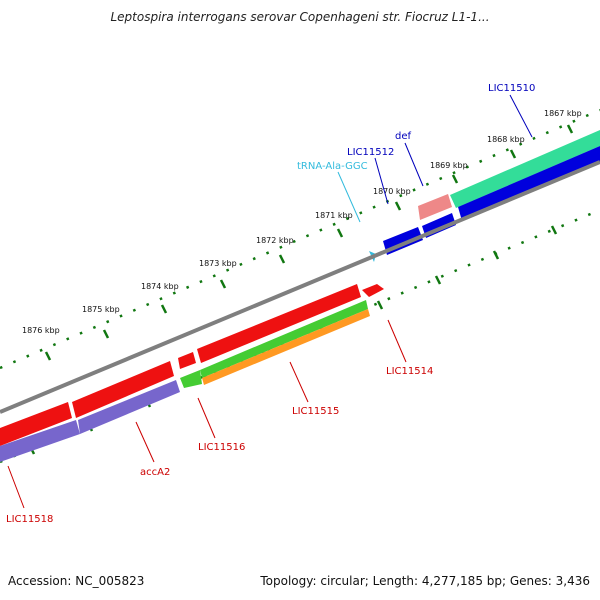 The width and height of the screenshot is (600, 600). What do you see at coordinates (334, 215) in the screenshot?
I see `tick-label-1871: 1871 kbp` at bounding box center [334, 215].